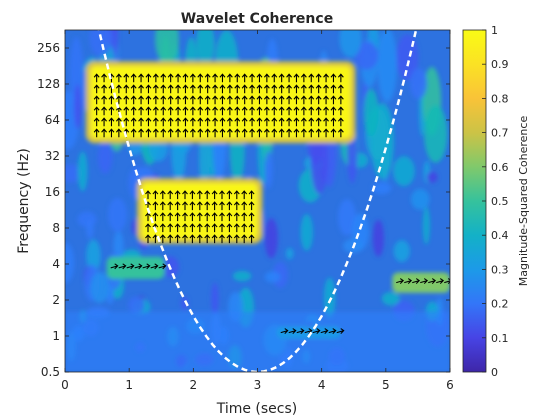 The height and width of the screenshot is (420, 560). I want to click on colorbar-tick-label: 0.9, so click(500, 64).